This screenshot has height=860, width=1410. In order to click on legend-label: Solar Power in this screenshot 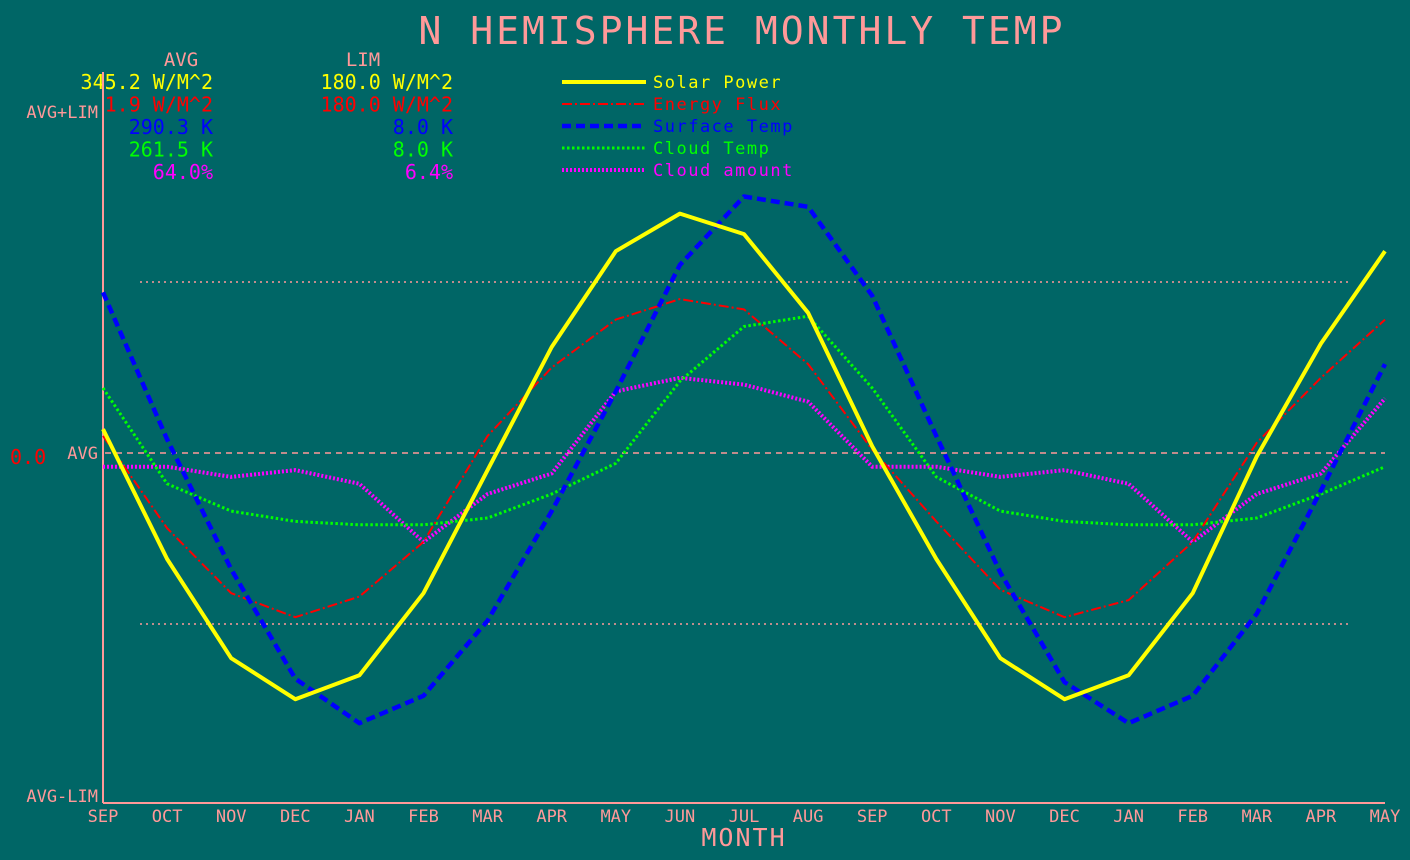, I will do `click(717, 83)`.